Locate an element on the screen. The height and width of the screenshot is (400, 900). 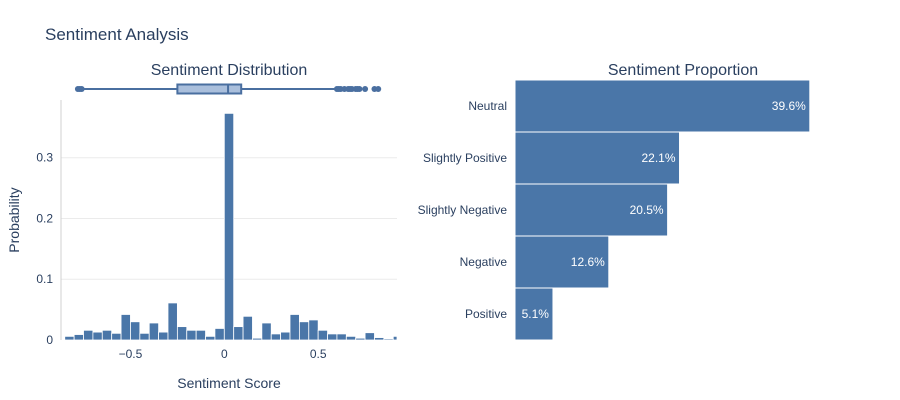
x-tick-label: 0 is located at coordinates (224, 354).